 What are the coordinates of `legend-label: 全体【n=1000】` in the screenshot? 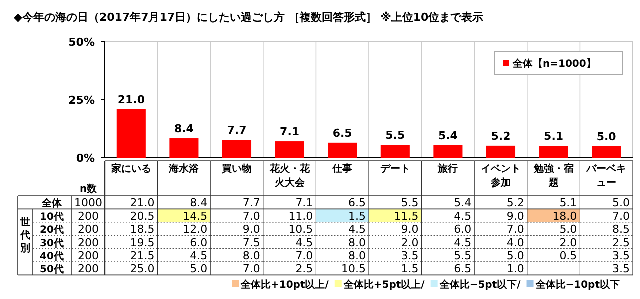 It's located at (554, 64).